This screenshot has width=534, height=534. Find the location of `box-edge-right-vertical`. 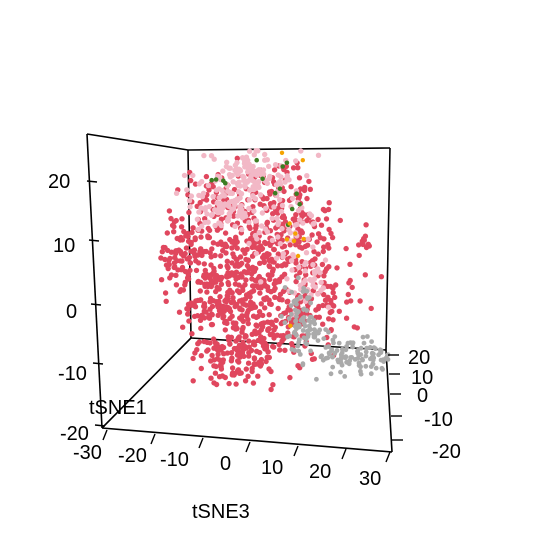

box-edge-right-vertical is located at coordinates (388, 249).